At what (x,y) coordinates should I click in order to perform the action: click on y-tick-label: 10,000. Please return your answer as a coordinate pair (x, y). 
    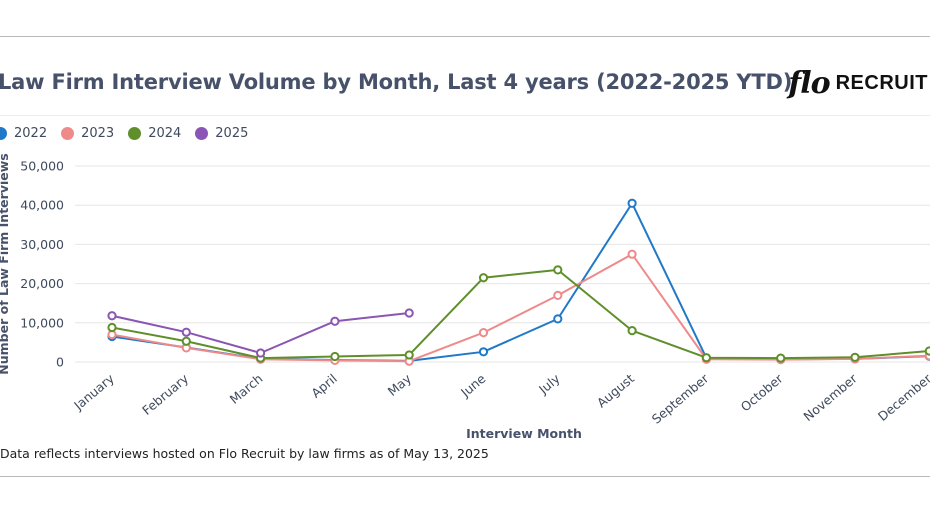
    Looking at the image, I should click on (42, 322).